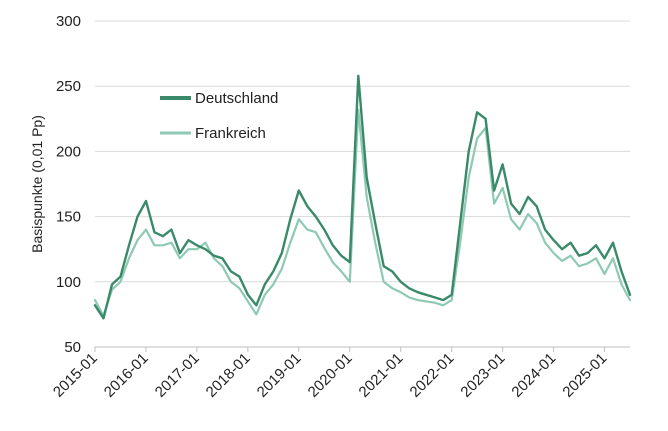 This screenshot has width=668, height=431. I want to click on x-tick-label: 2017-01, so click(177, 375).